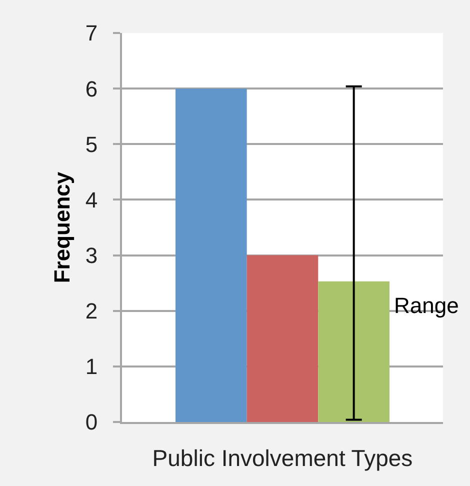  I want to click on y-tick-label: 7, so click(91, 33).